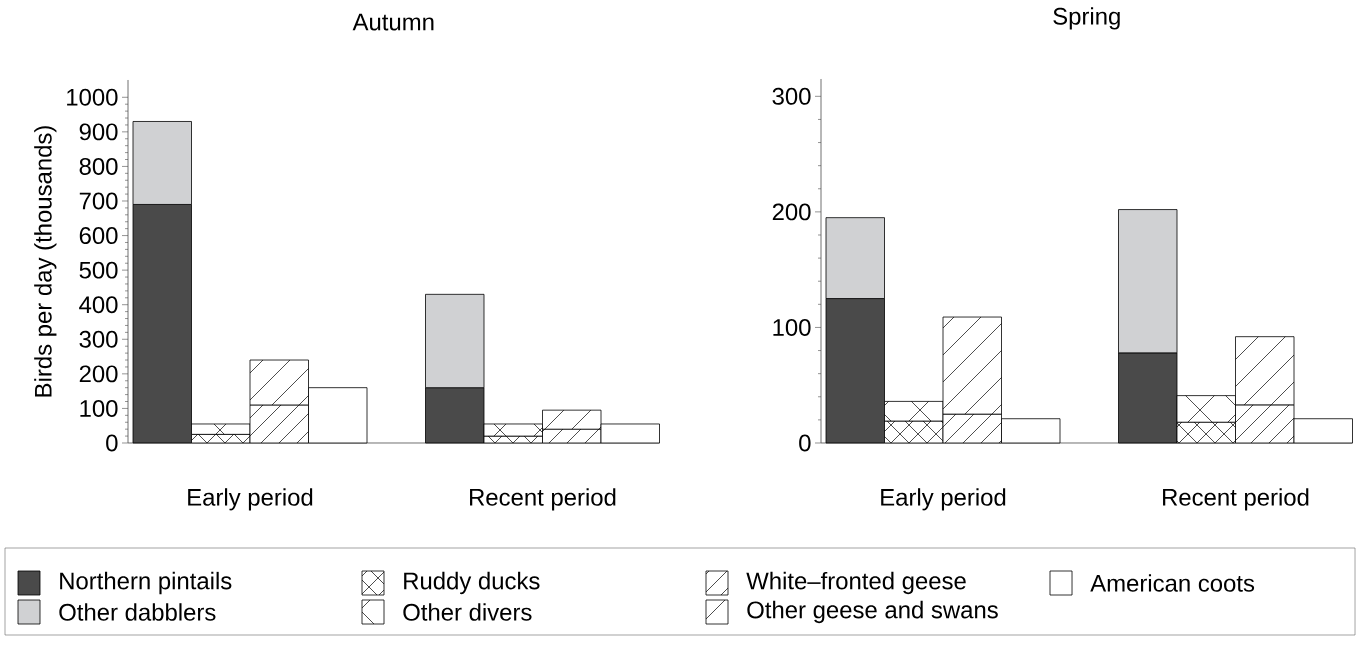 Image resolution: width=1361 pixels, height=650 pixels. What do you see at coordinates (393, 22) in the screenshot?
I see `chart-title: Autumn` at bounding box center [393, 22].